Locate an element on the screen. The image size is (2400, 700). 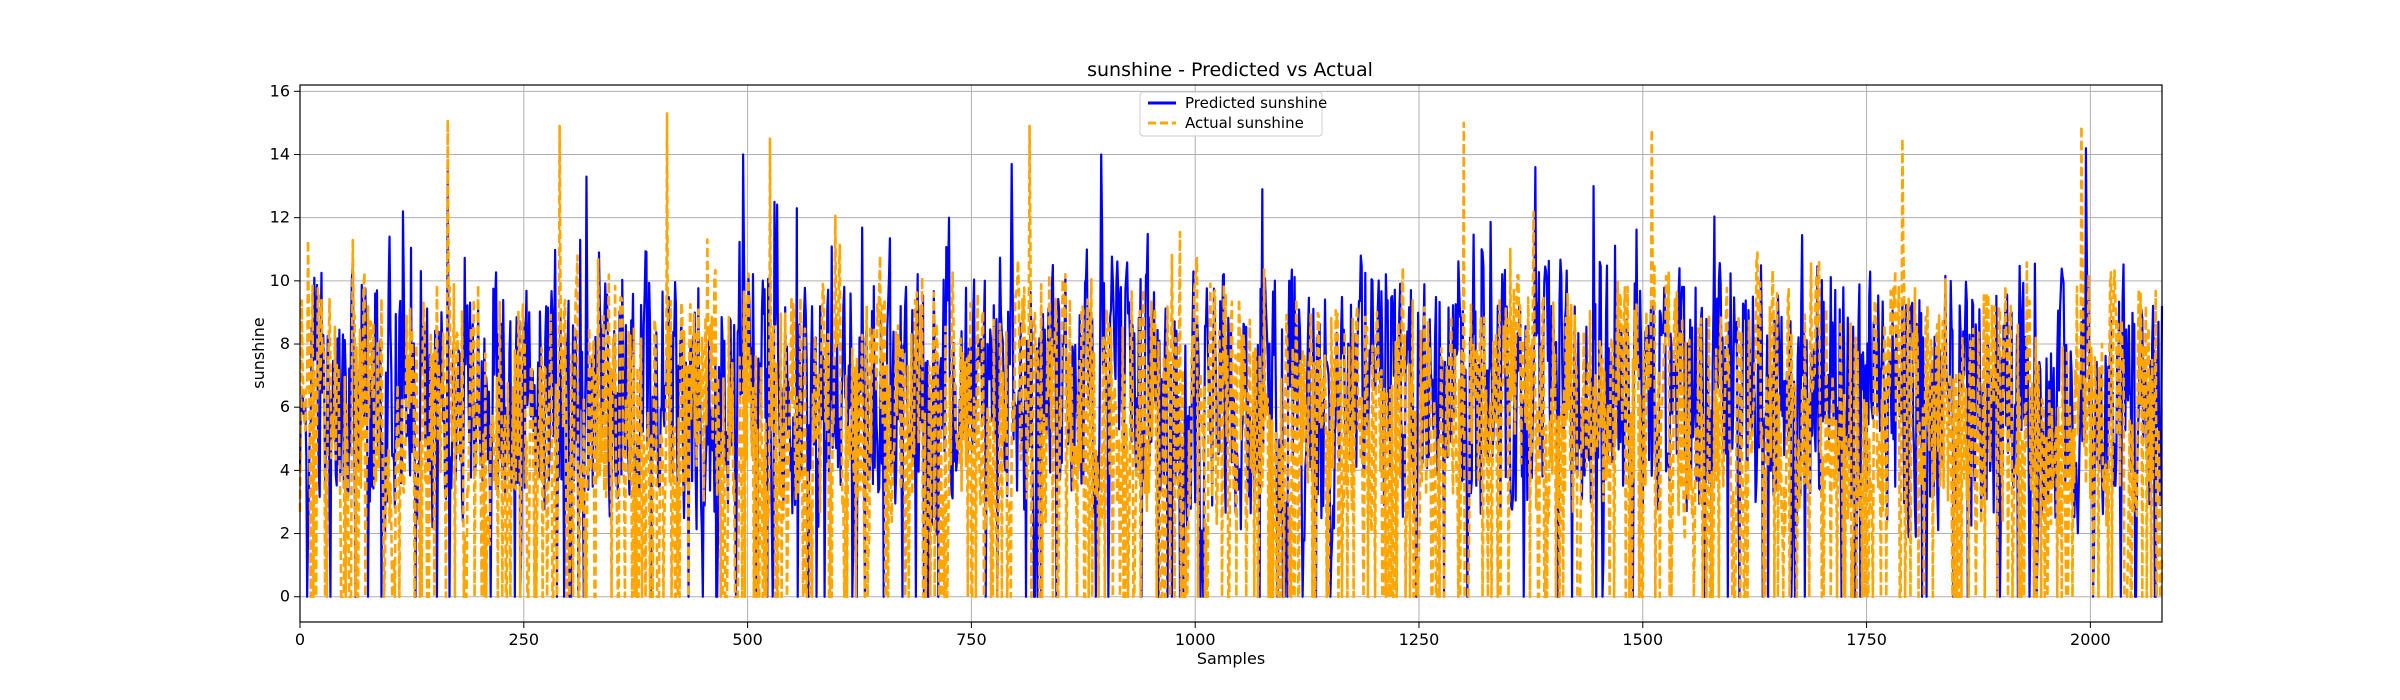
x-tick-label: 0 is located at coordinates (300, 639).